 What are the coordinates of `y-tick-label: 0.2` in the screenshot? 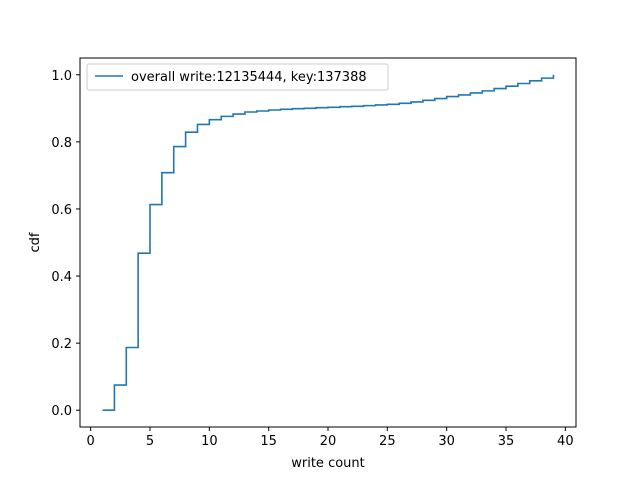 It's located at (61, 344).